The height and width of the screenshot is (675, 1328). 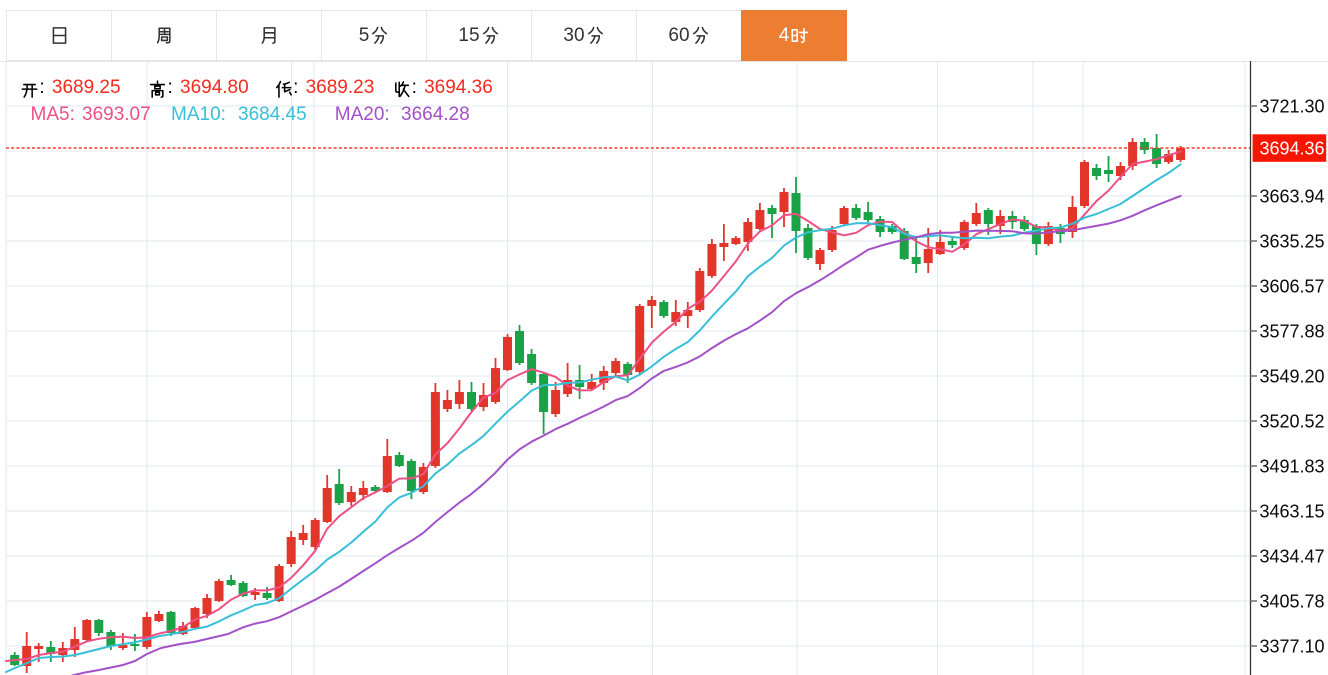 I want to click on svg-text: 3721.30, so click(x=1292, y=107).